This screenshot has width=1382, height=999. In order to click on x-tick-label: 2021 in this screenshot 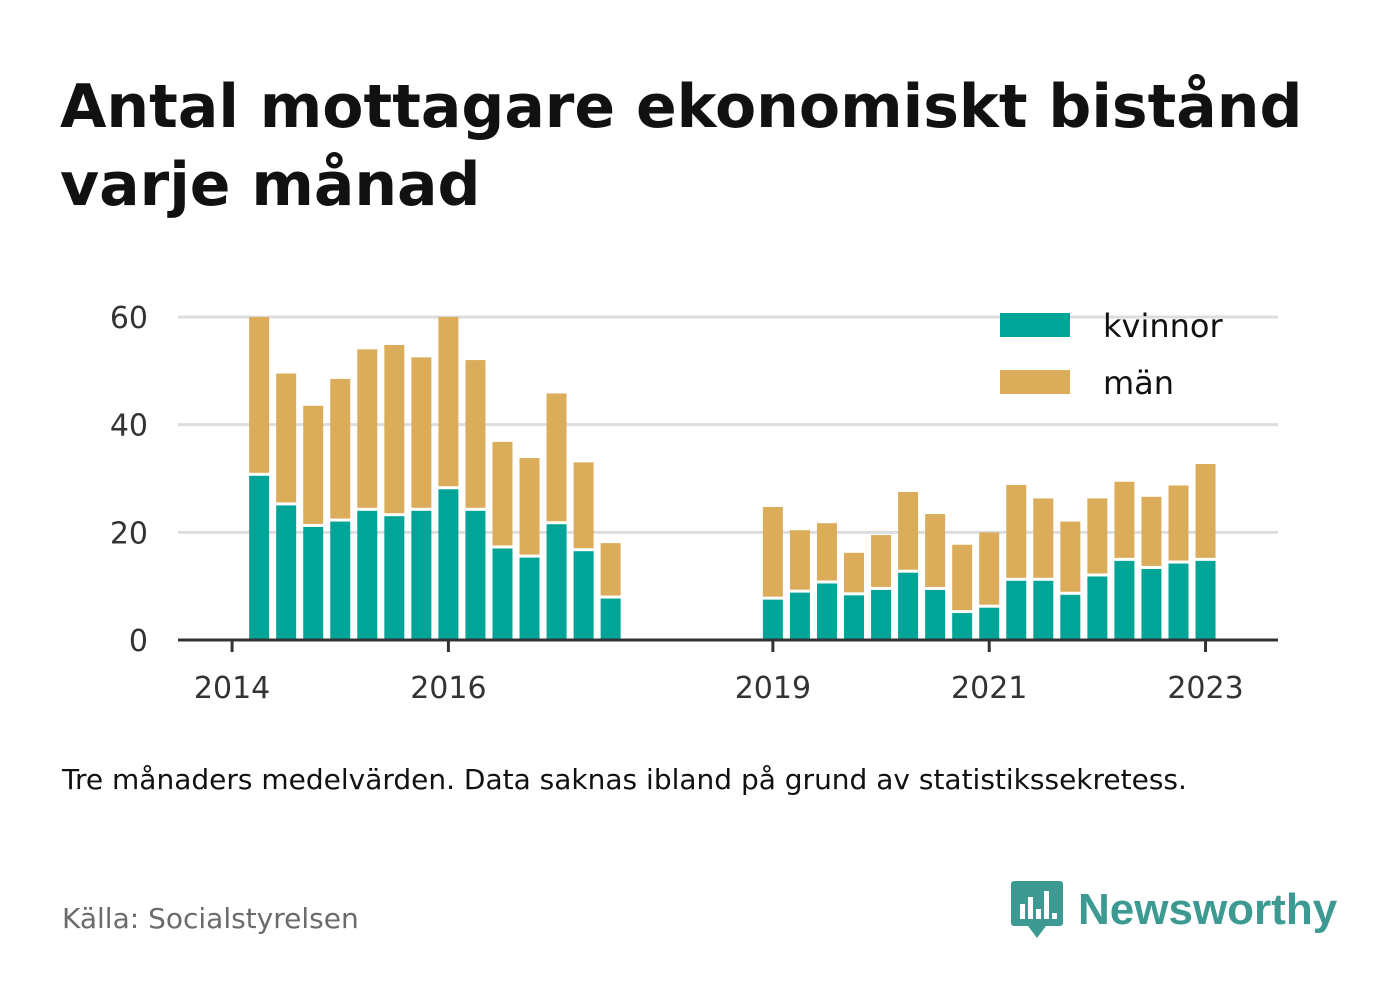, I will do `click(989, 688)`.